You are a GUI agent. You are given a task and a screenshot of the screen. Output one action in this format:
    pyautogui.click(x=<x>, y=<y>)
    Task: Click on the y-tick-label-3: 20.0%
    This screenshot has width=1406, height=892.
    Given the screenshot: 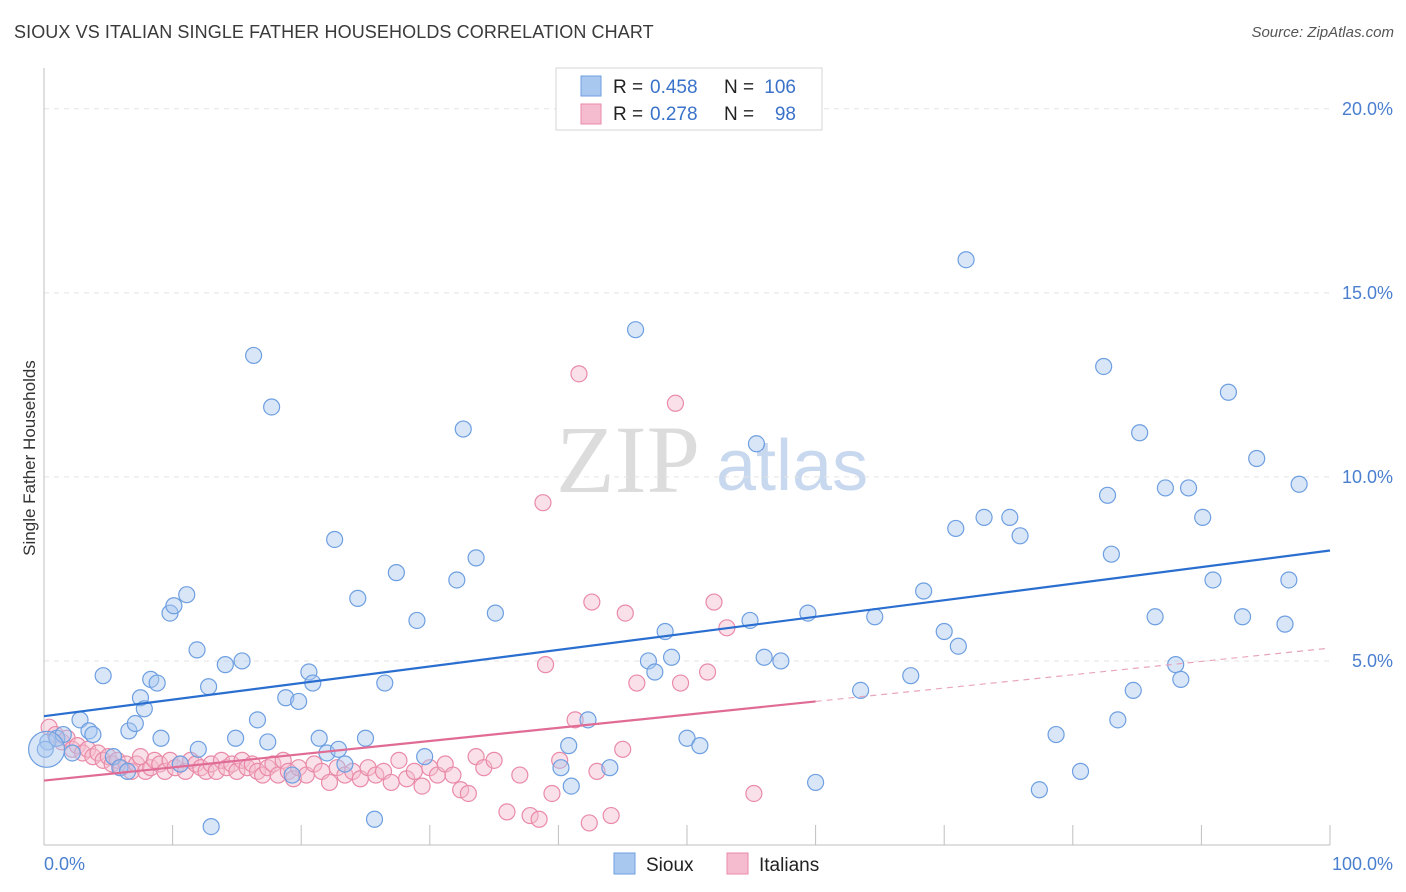 What is the action you would take?
    pyautogui.click(x=1367, y=109)
    